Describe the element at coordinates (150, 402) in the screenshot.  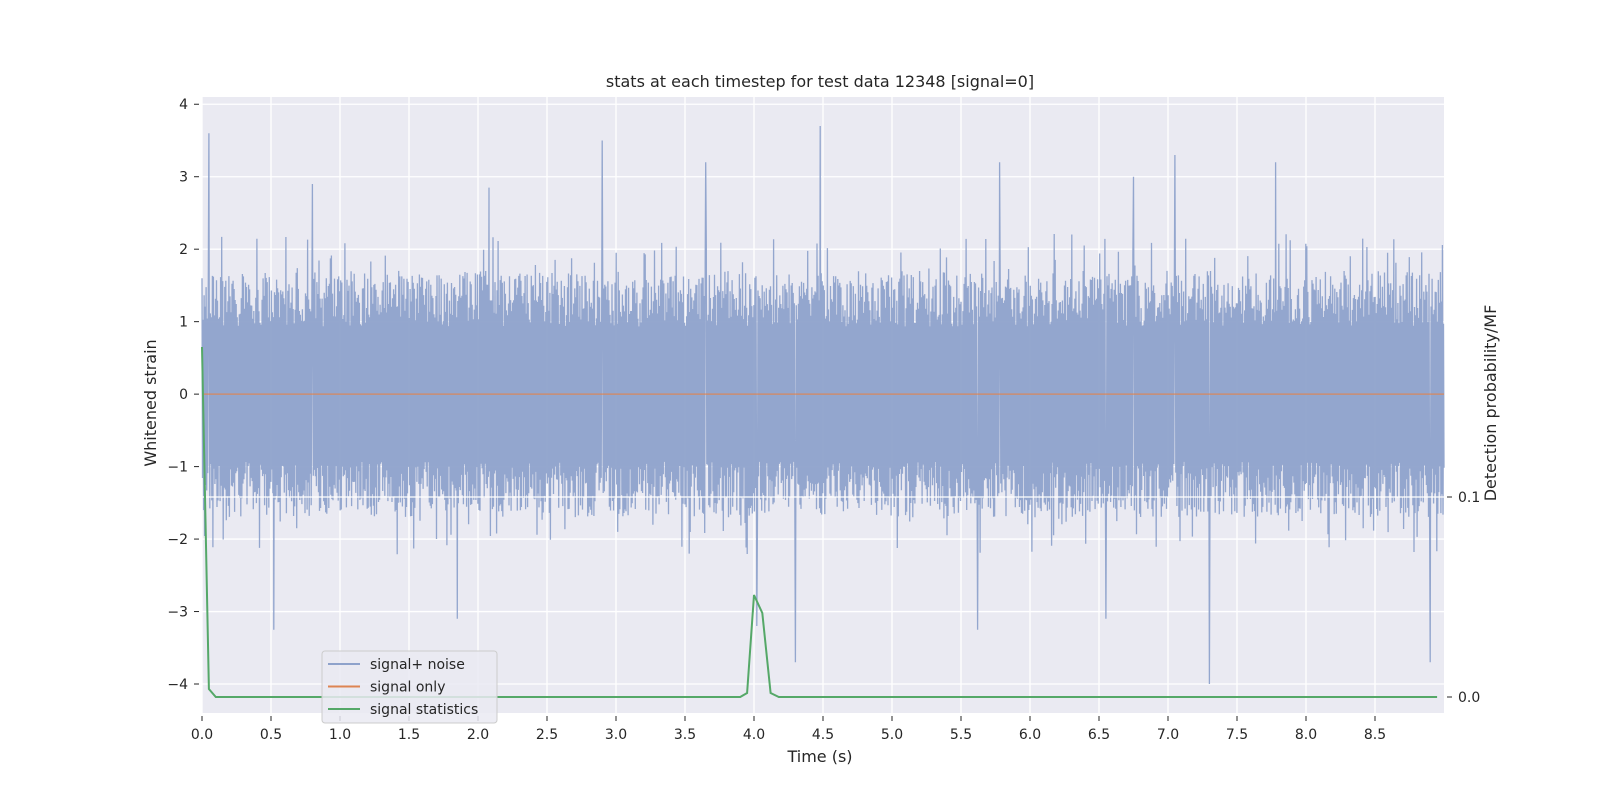
I see `y-axis-label: Whitened strain` at that location.